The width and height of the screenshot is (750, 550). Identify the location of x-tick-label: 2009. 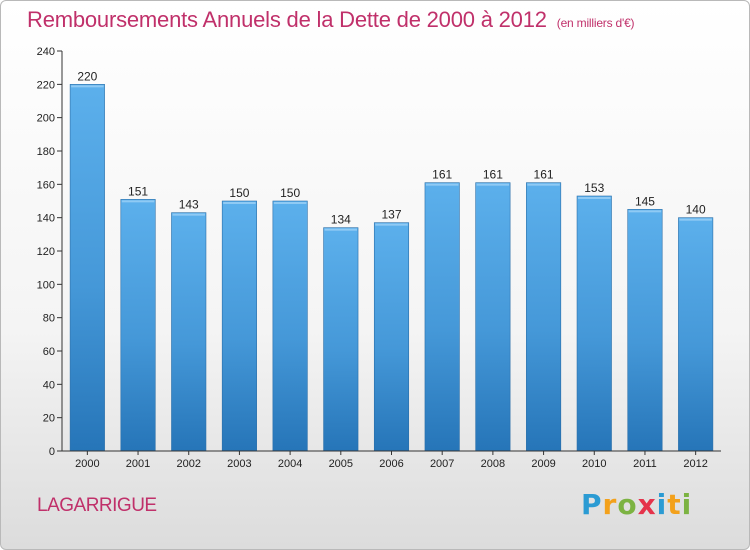
(543, 464).